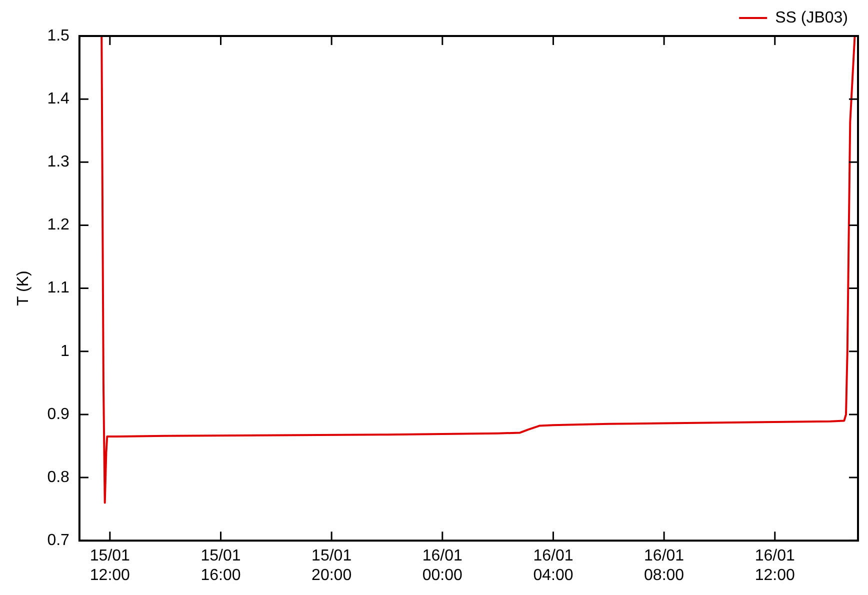 Image resolution: width=868 pixels, height=595 pixels. What do you see at coordinates (58, 162) in the screenshot?
I see `y-tick-label: 1.3` at bounding box center [58, 162].